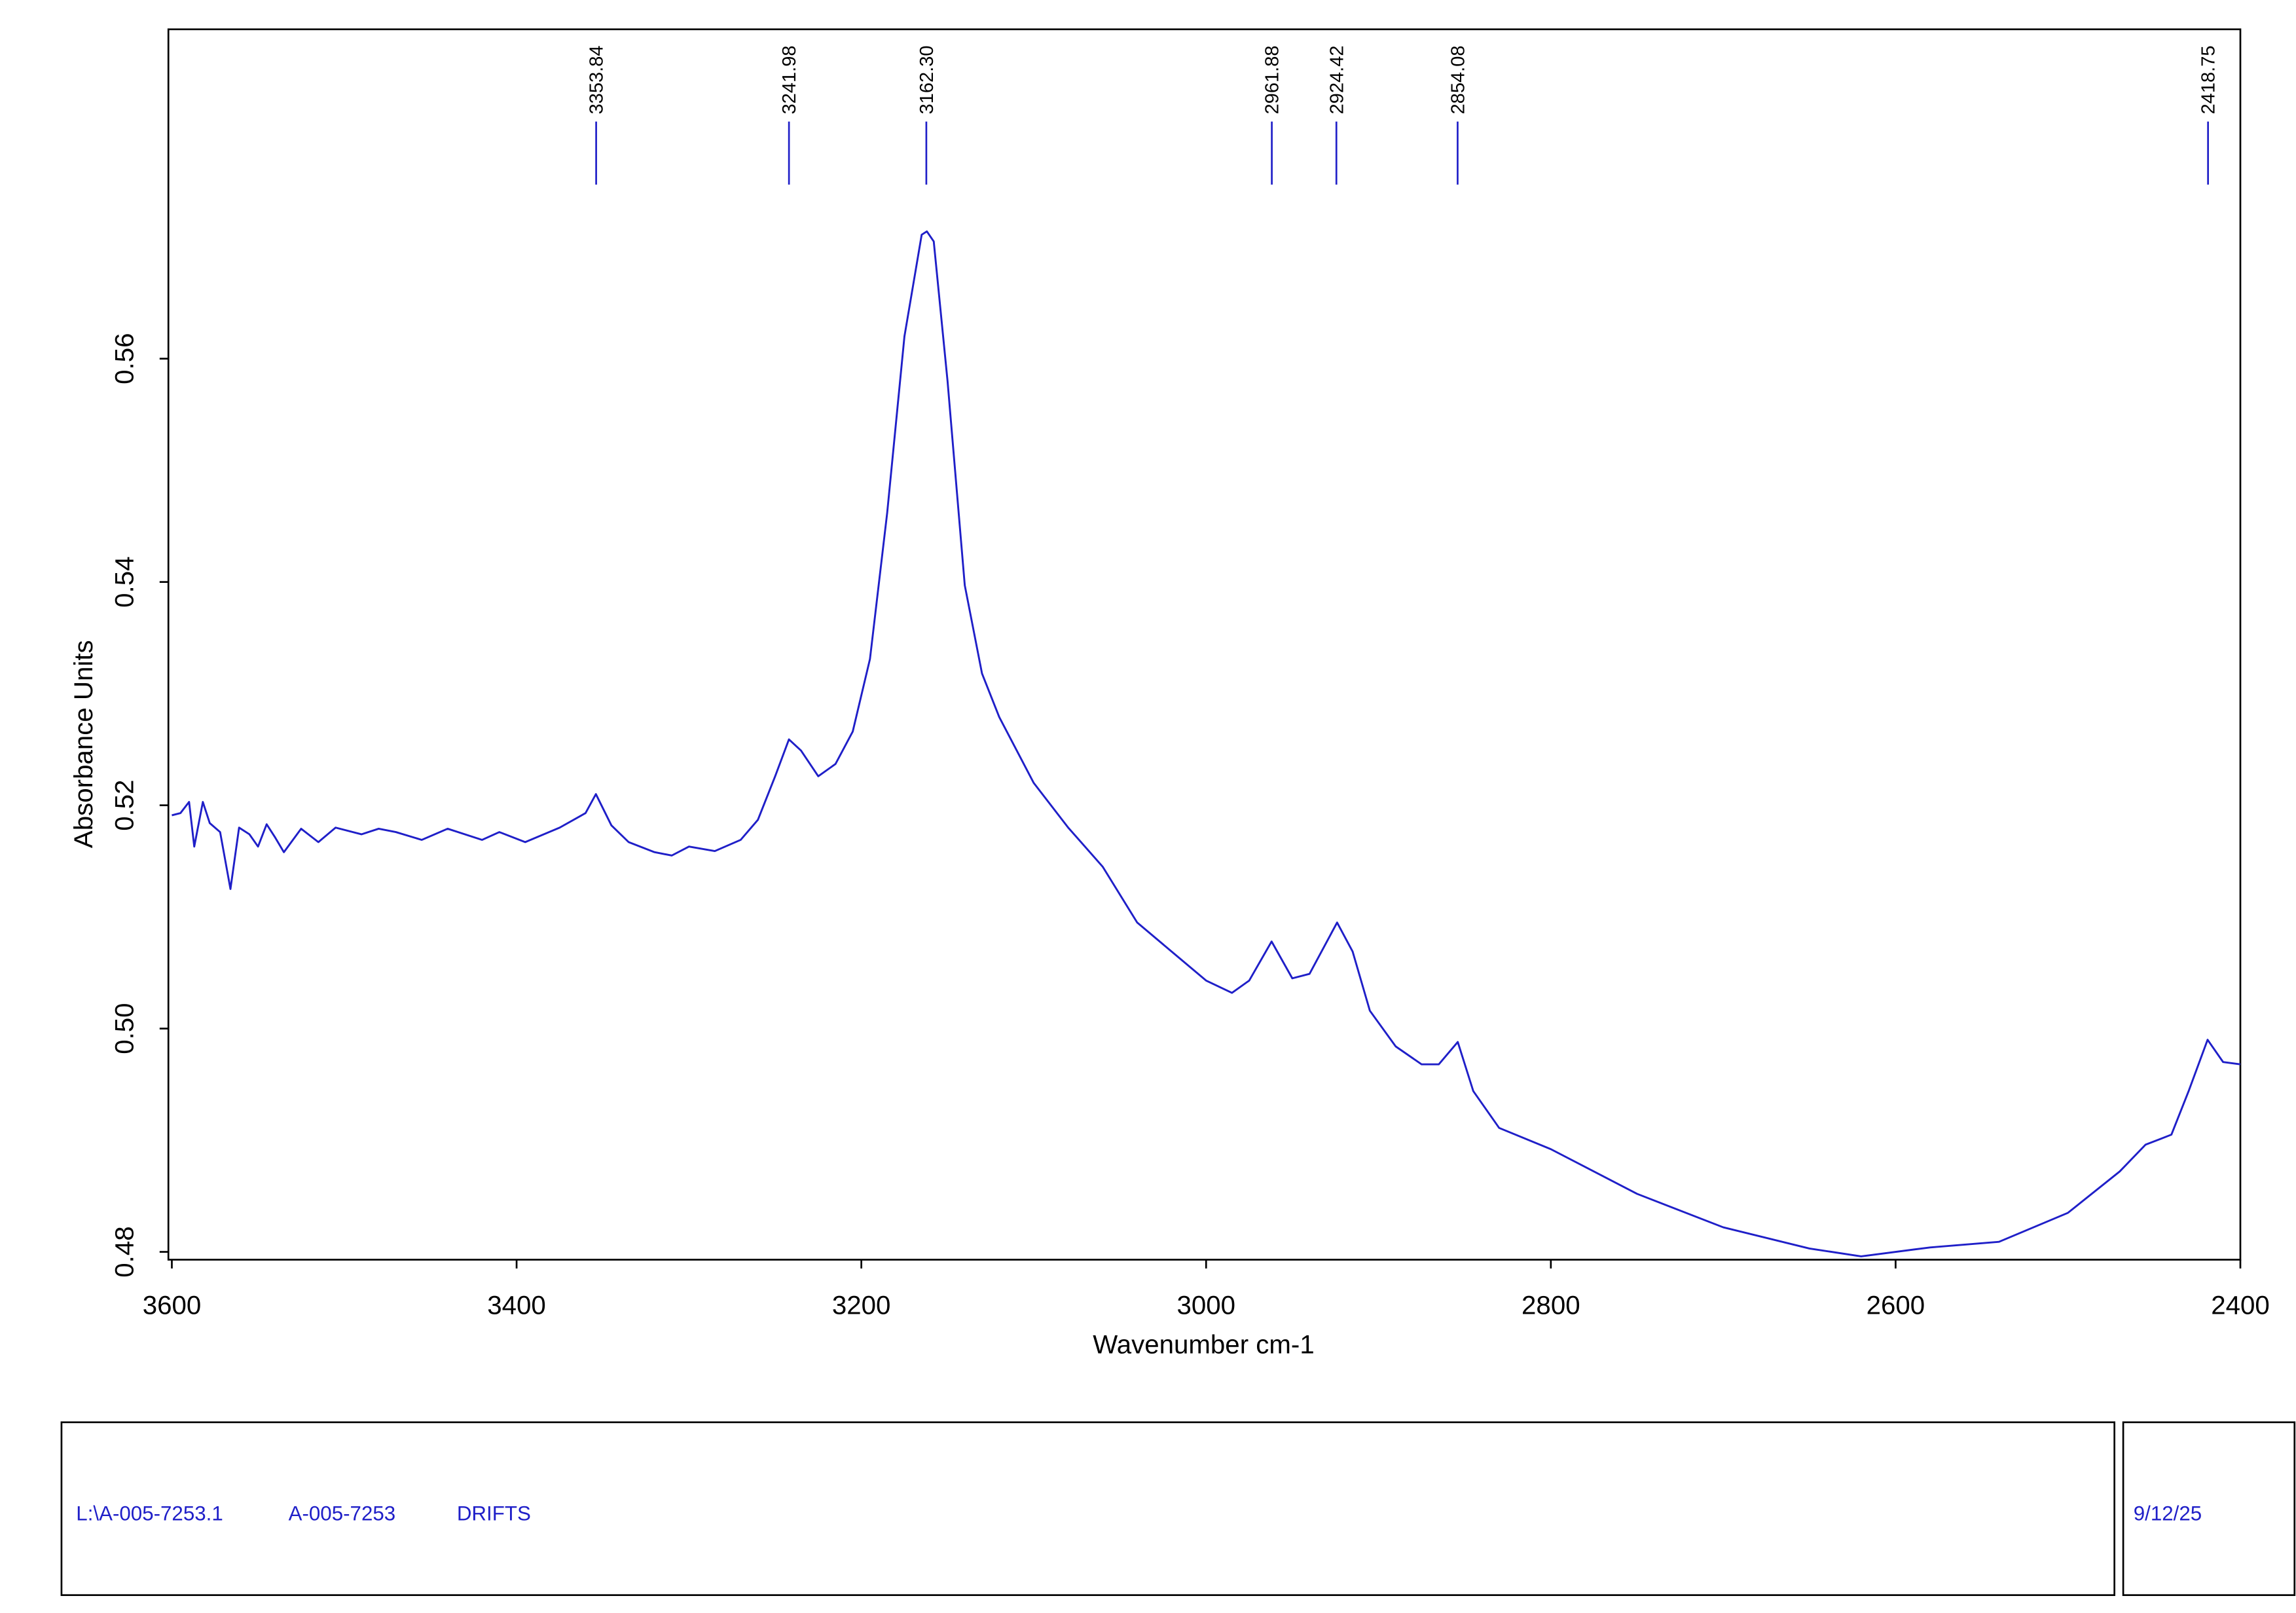 The height and width of the screenshot is (1613, 2296). I want to click on footer-file: L:\A-005-7253.1, so click(149, 1513).